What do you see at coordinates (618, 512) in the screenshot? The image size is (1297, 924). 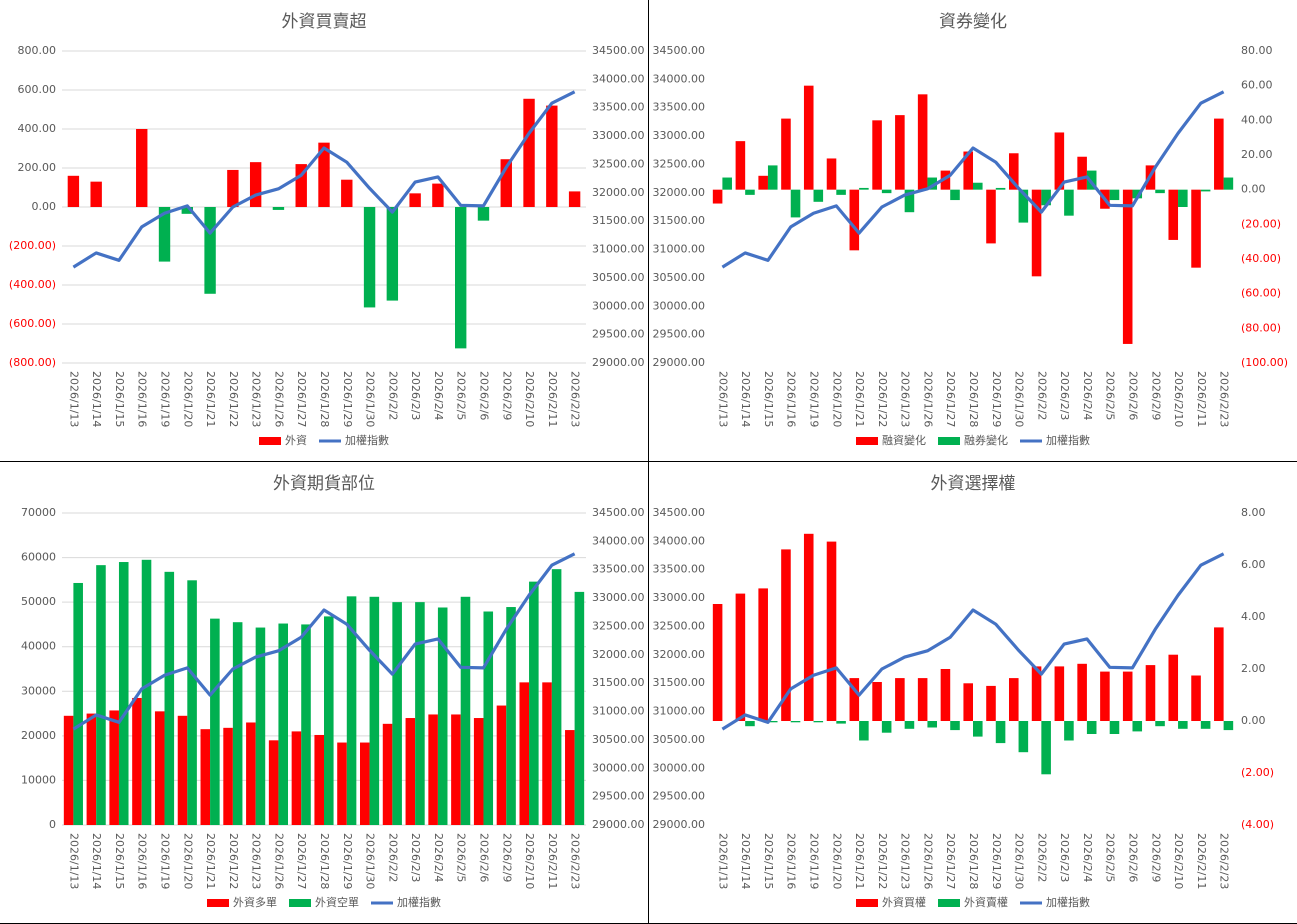 I see `tick-label: 34500.00` at bounding box center [618, 512].